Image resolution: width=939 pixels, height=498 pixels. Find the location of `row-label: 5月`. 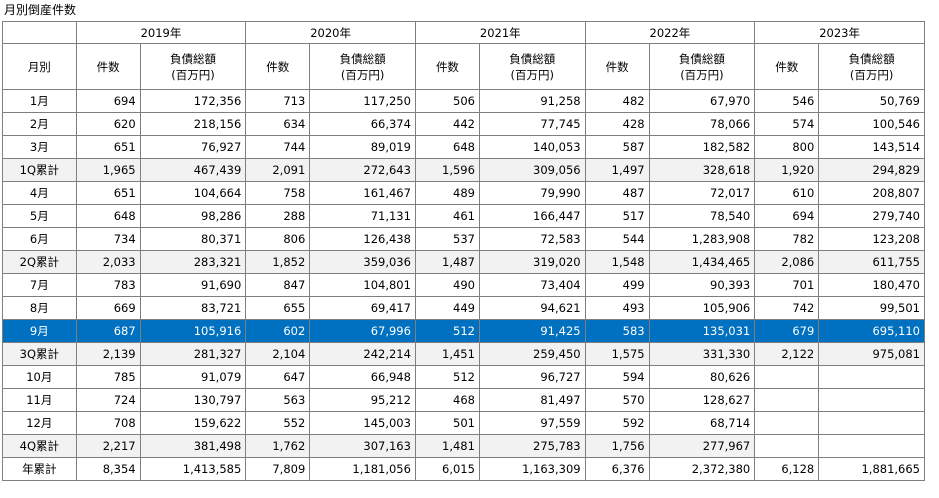

row-label: 5月 is located at coordinates (39, 216).